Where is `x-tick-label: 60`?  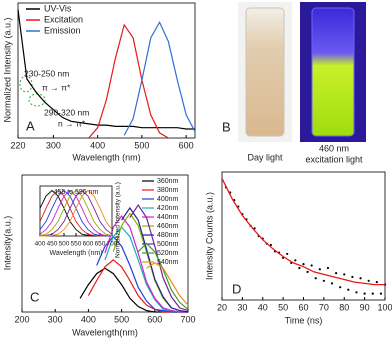
x-tick-label: 60 is located at coordinates (303, 307).